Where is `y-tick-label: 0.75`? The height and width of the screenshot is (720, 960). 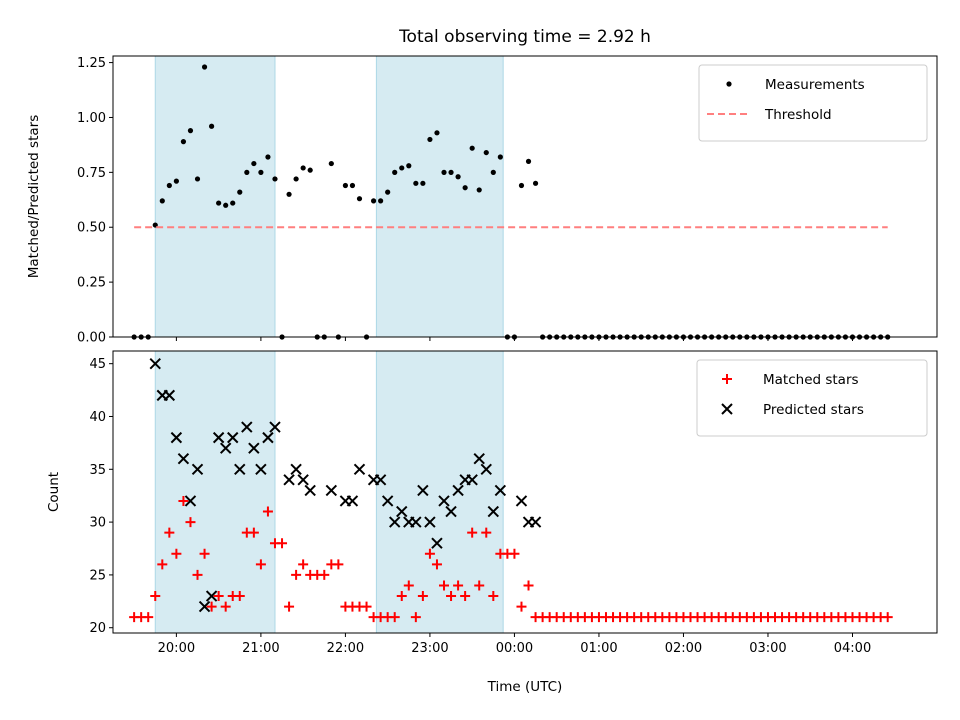 y-tick-label: 0.75 is located at coordinates (91, 173).